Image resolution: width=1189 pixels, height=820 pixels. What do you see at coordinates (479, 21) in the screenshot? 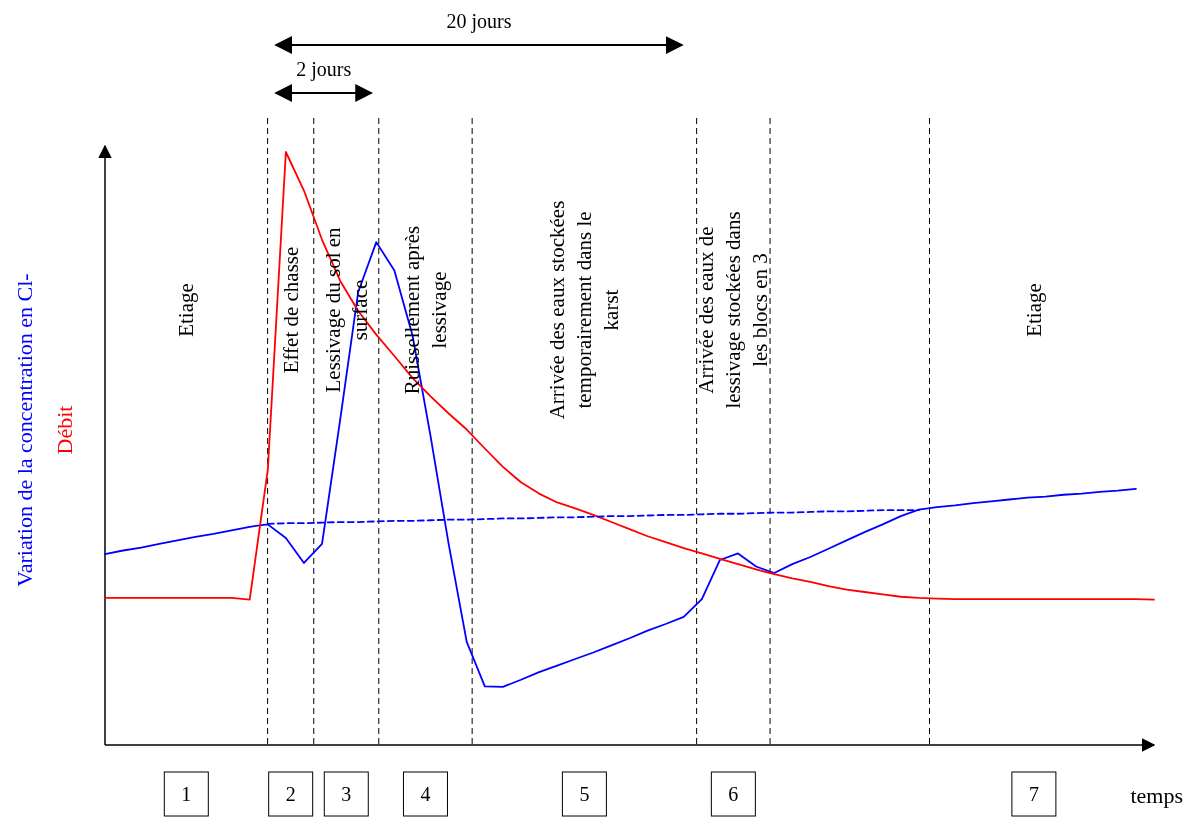
I see `text: 20 jours` at bounding box center [479, 21].